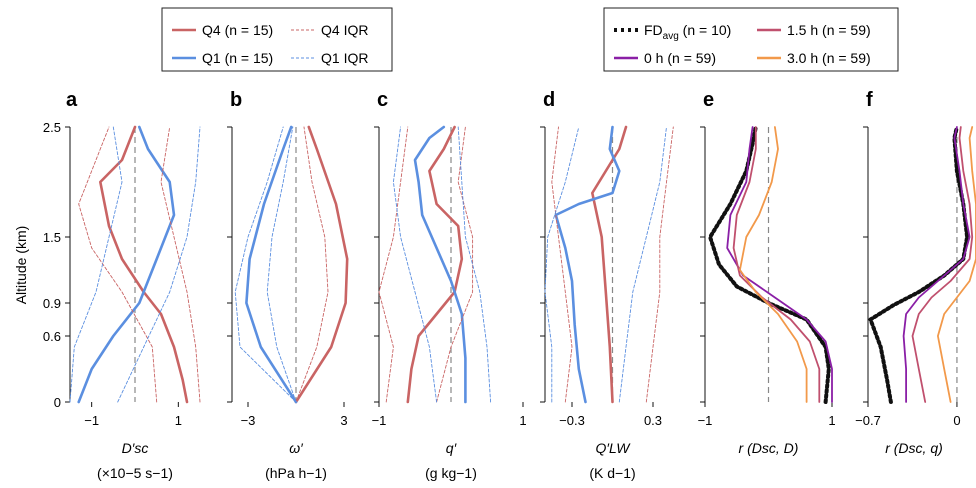 The width and height of the screenshot is (976, 488). I want to click on panel-letter-e: e, so click(708, 100).